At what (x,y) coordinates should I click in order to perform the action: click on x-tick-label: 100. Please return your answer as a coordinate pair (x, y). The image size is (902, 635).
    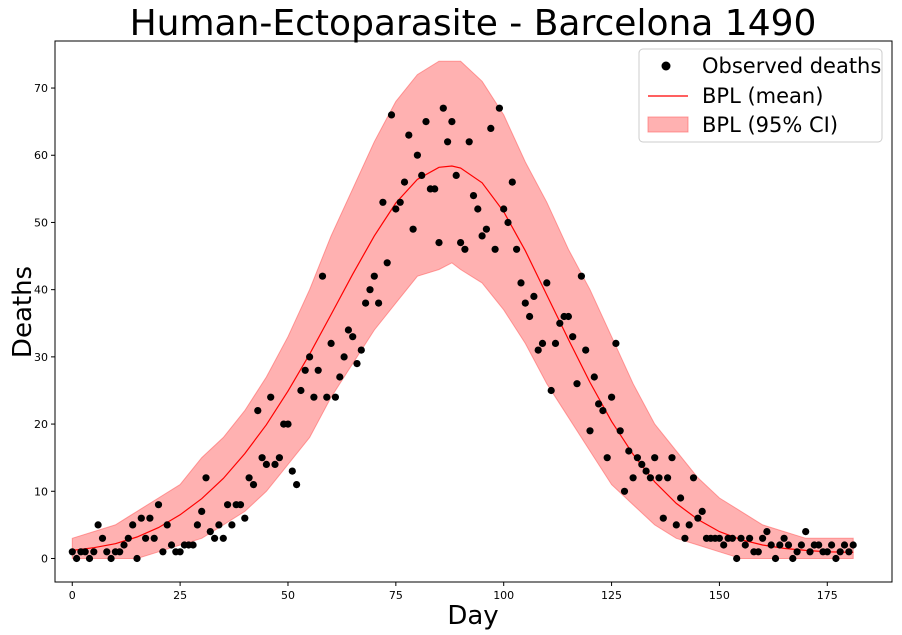
    Looking at the image, I should click on (503, 595).